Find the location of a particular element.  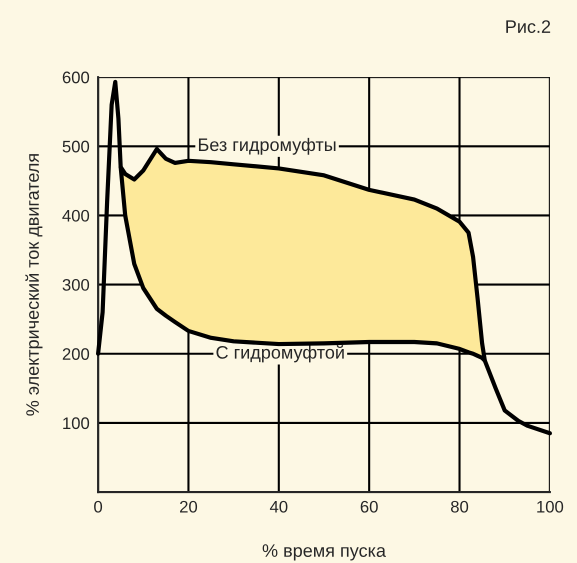

x-axis-title: % время пуска is located at coordinates (324, 552).